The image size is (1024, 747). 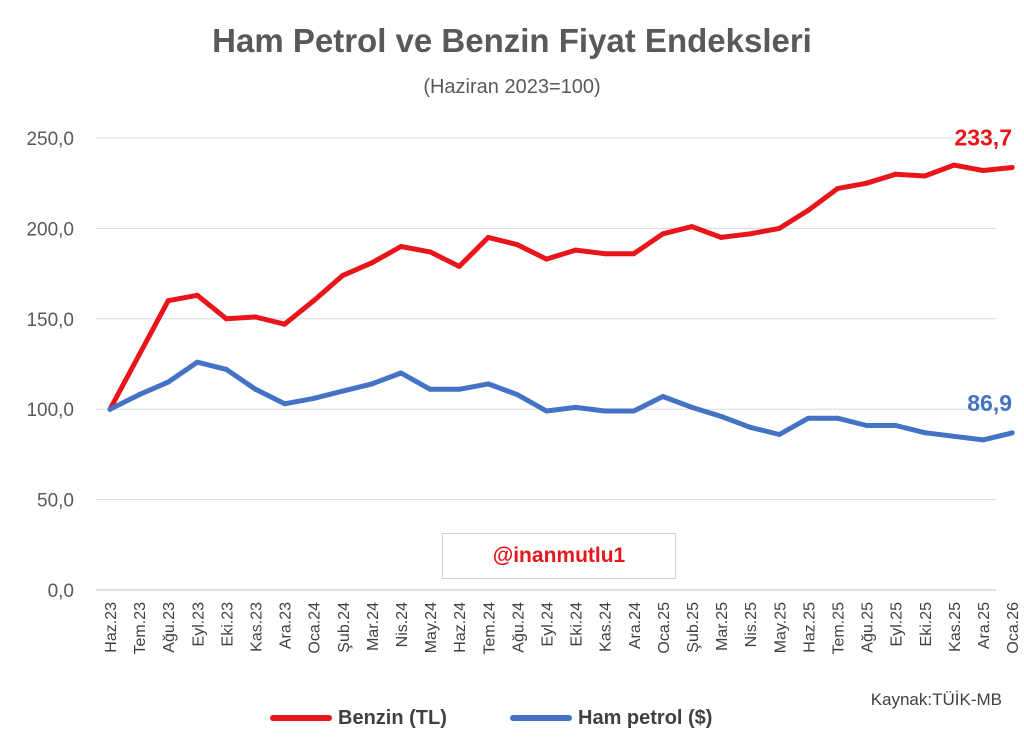 I want to click on x-tick-label: Tem.24, so click(x=489, y=628).